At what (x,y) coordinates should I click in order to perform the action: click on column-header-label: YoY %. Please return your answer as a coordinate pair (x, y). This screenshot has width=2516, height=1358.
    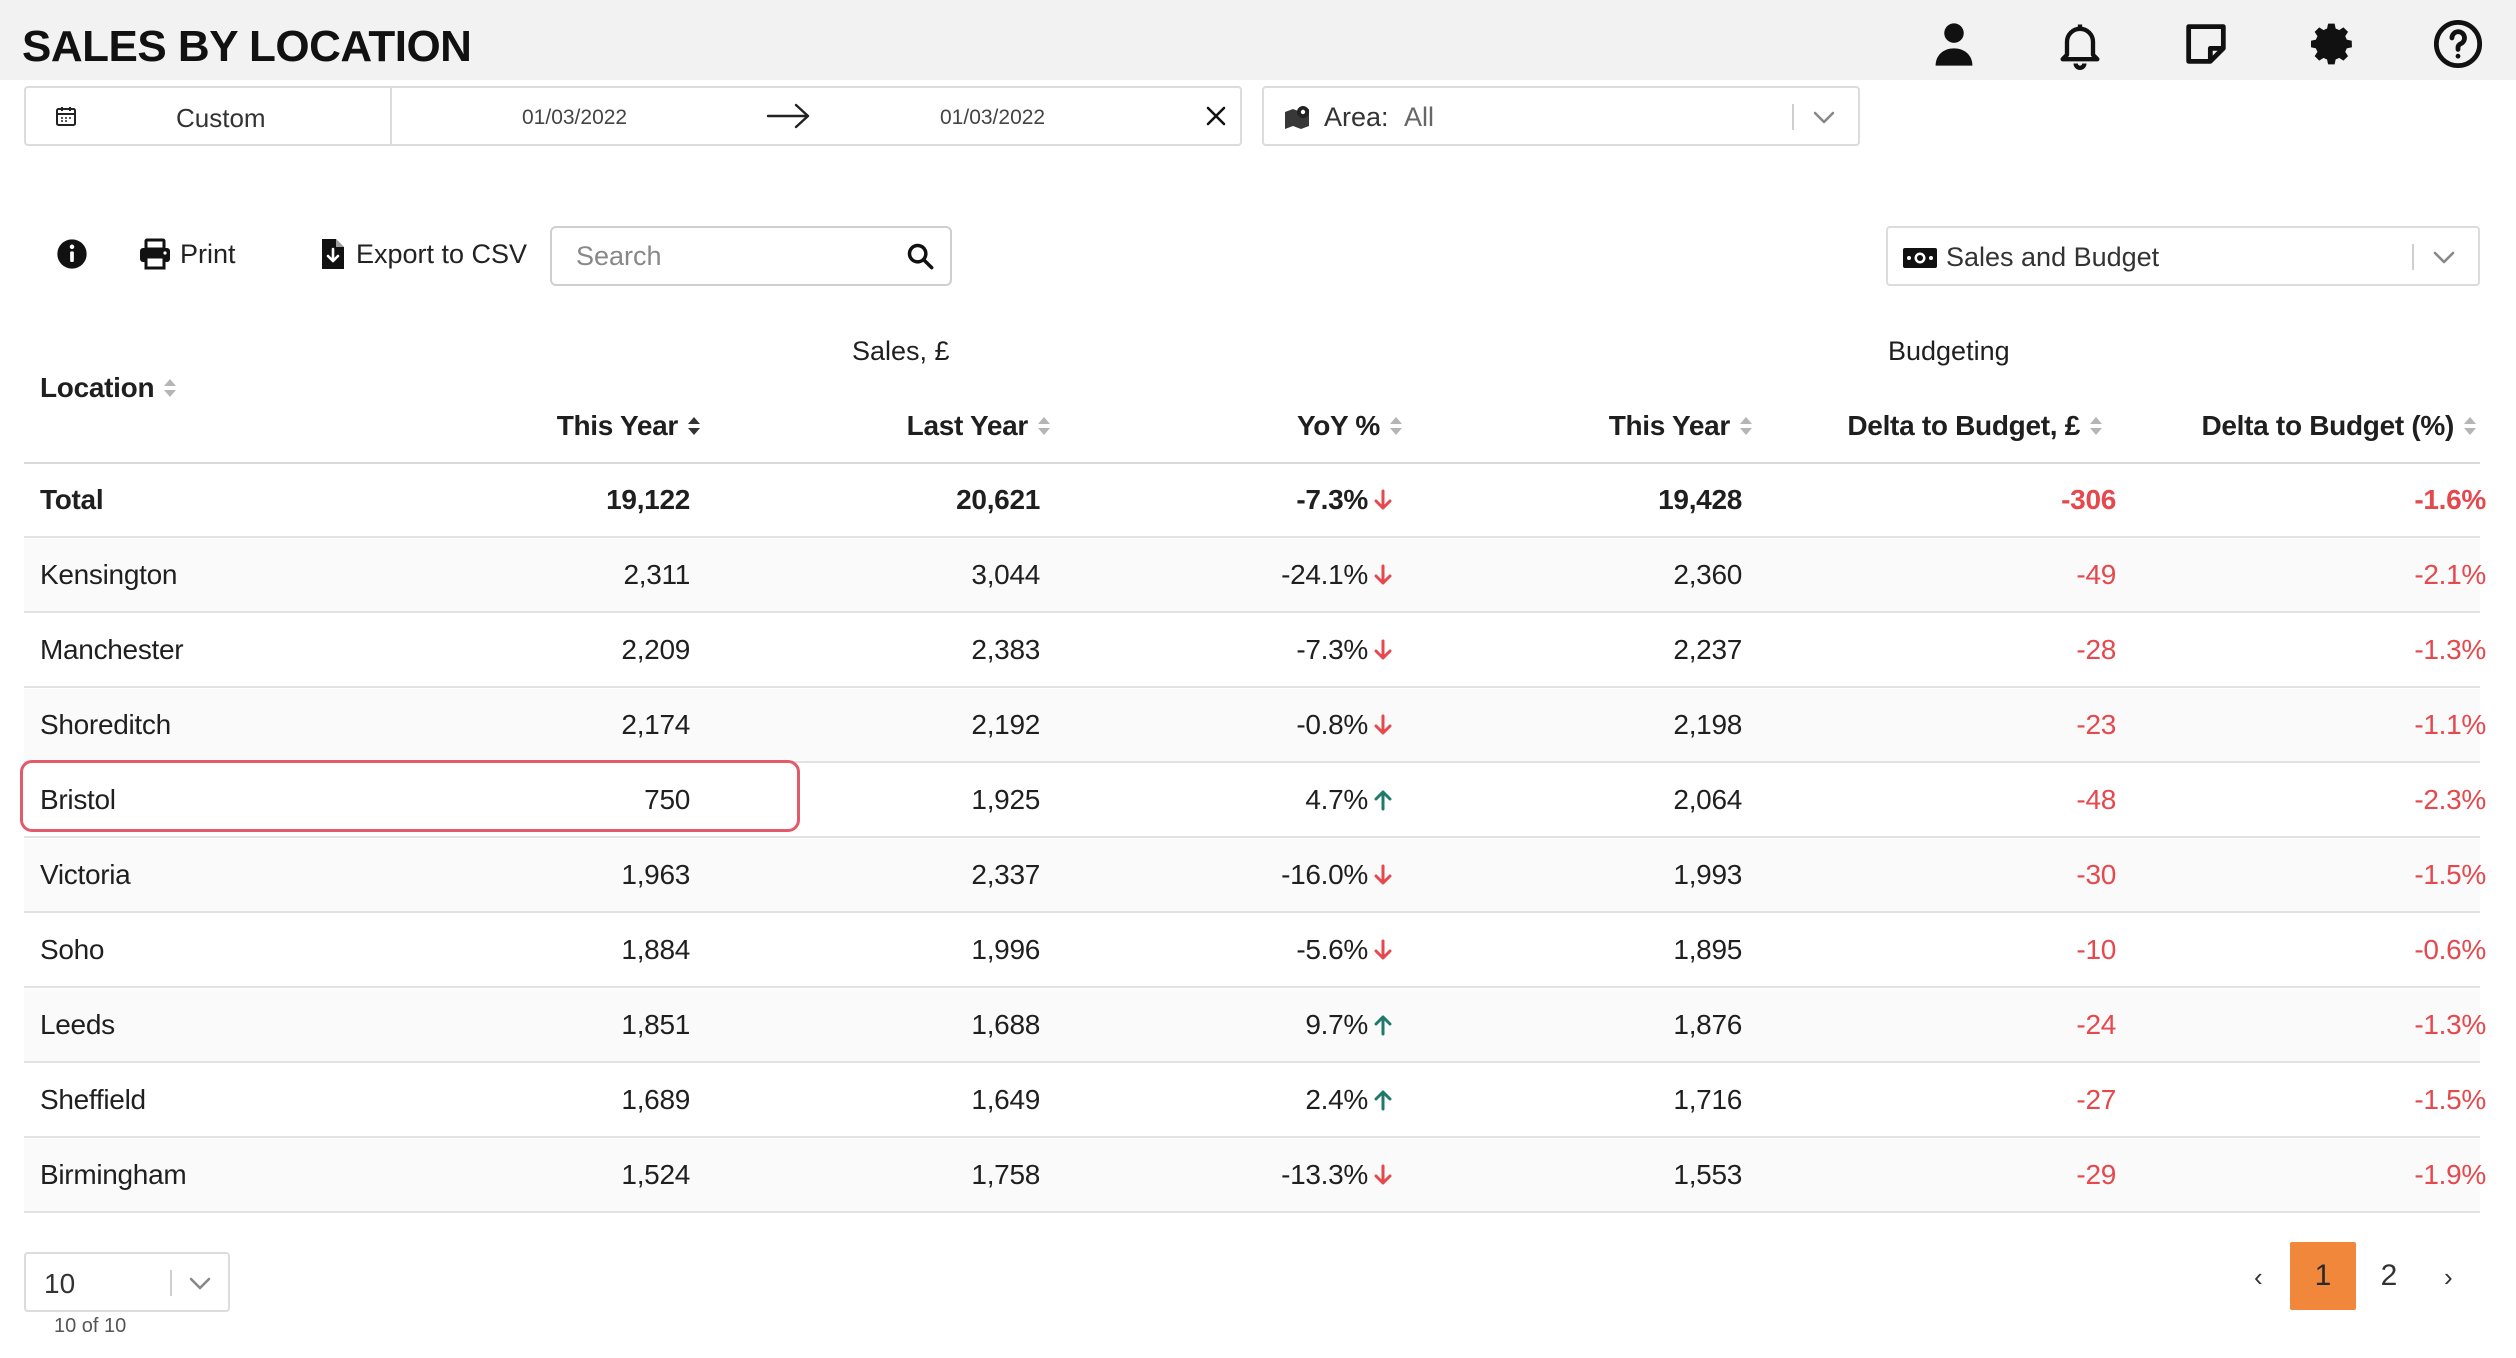
    Looking at the image, I should click on (1338, 425).